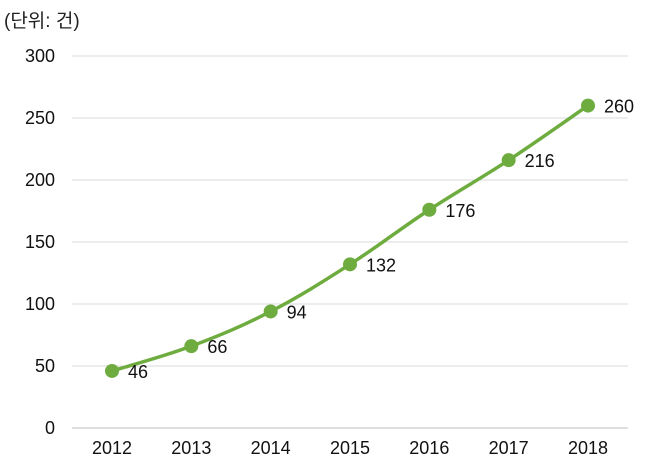 The height and width of the screenshot is (467, 649). I want to click on y-tick-label: 0, so click(50, 428).